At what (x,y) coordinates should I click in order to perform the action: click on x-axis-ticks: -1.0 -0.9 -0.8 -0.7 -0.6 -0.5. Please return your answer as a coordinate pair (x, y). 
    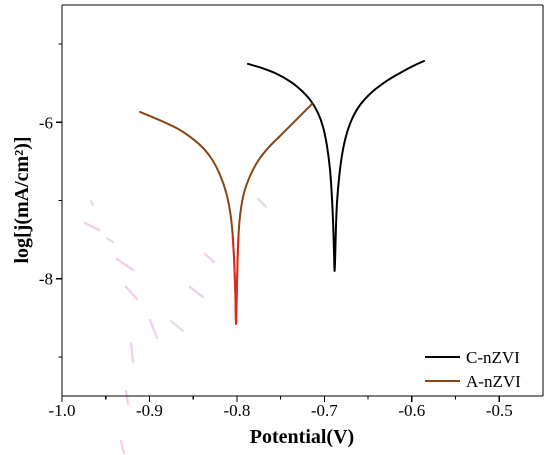
    Looking at the image, I should click on (281, 408).